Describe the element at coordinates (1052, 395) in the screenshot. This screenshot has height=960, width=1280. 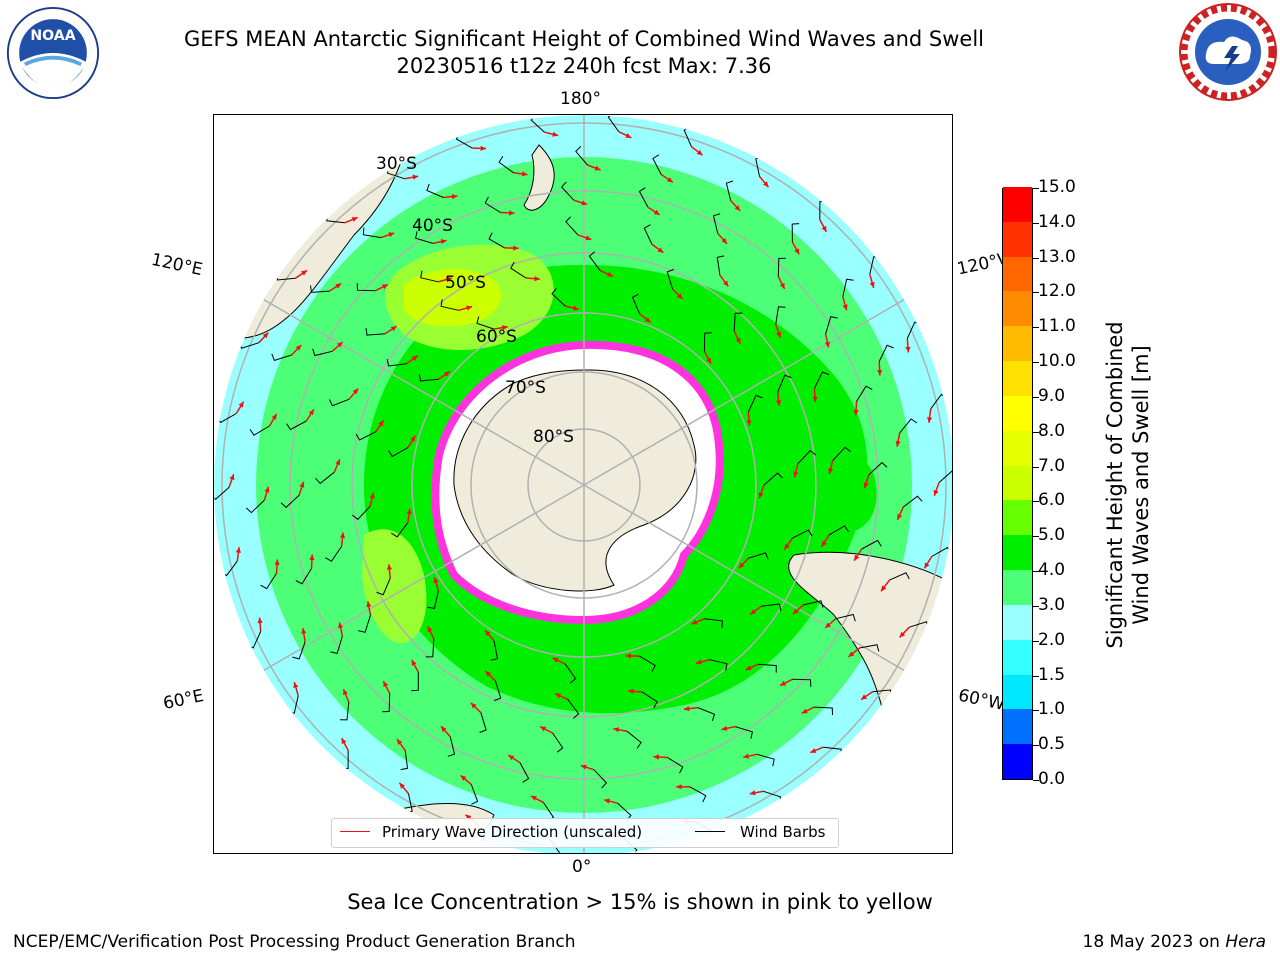
I see `colorbar-tick-label: 9.0` at that location.